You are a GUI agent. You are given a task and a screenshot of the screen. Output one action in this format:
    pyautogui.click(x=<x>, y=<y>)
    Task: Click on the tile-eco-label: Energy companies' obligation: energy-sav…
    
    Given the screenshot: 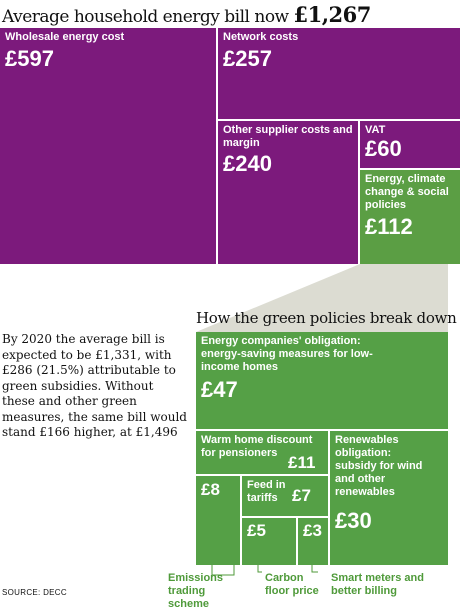 What is the action you would take?
    pyautogui.click(x=287, y=354)
    